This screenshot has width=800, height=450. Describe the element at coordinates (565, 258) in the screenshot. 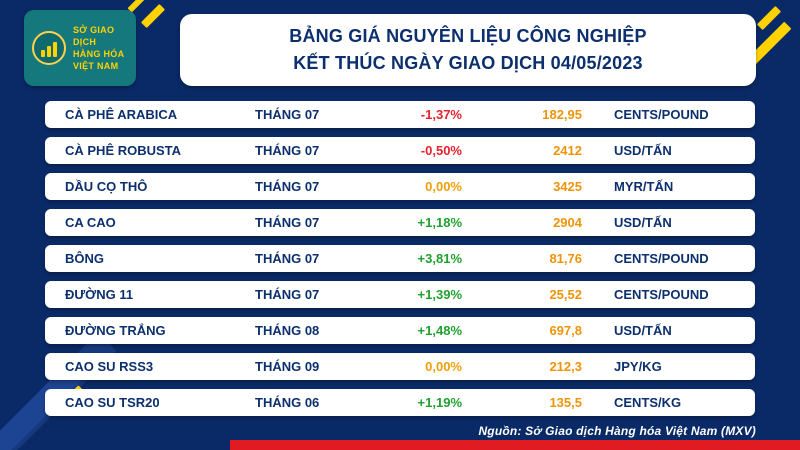

I see `price-value: 81,76` at that location.